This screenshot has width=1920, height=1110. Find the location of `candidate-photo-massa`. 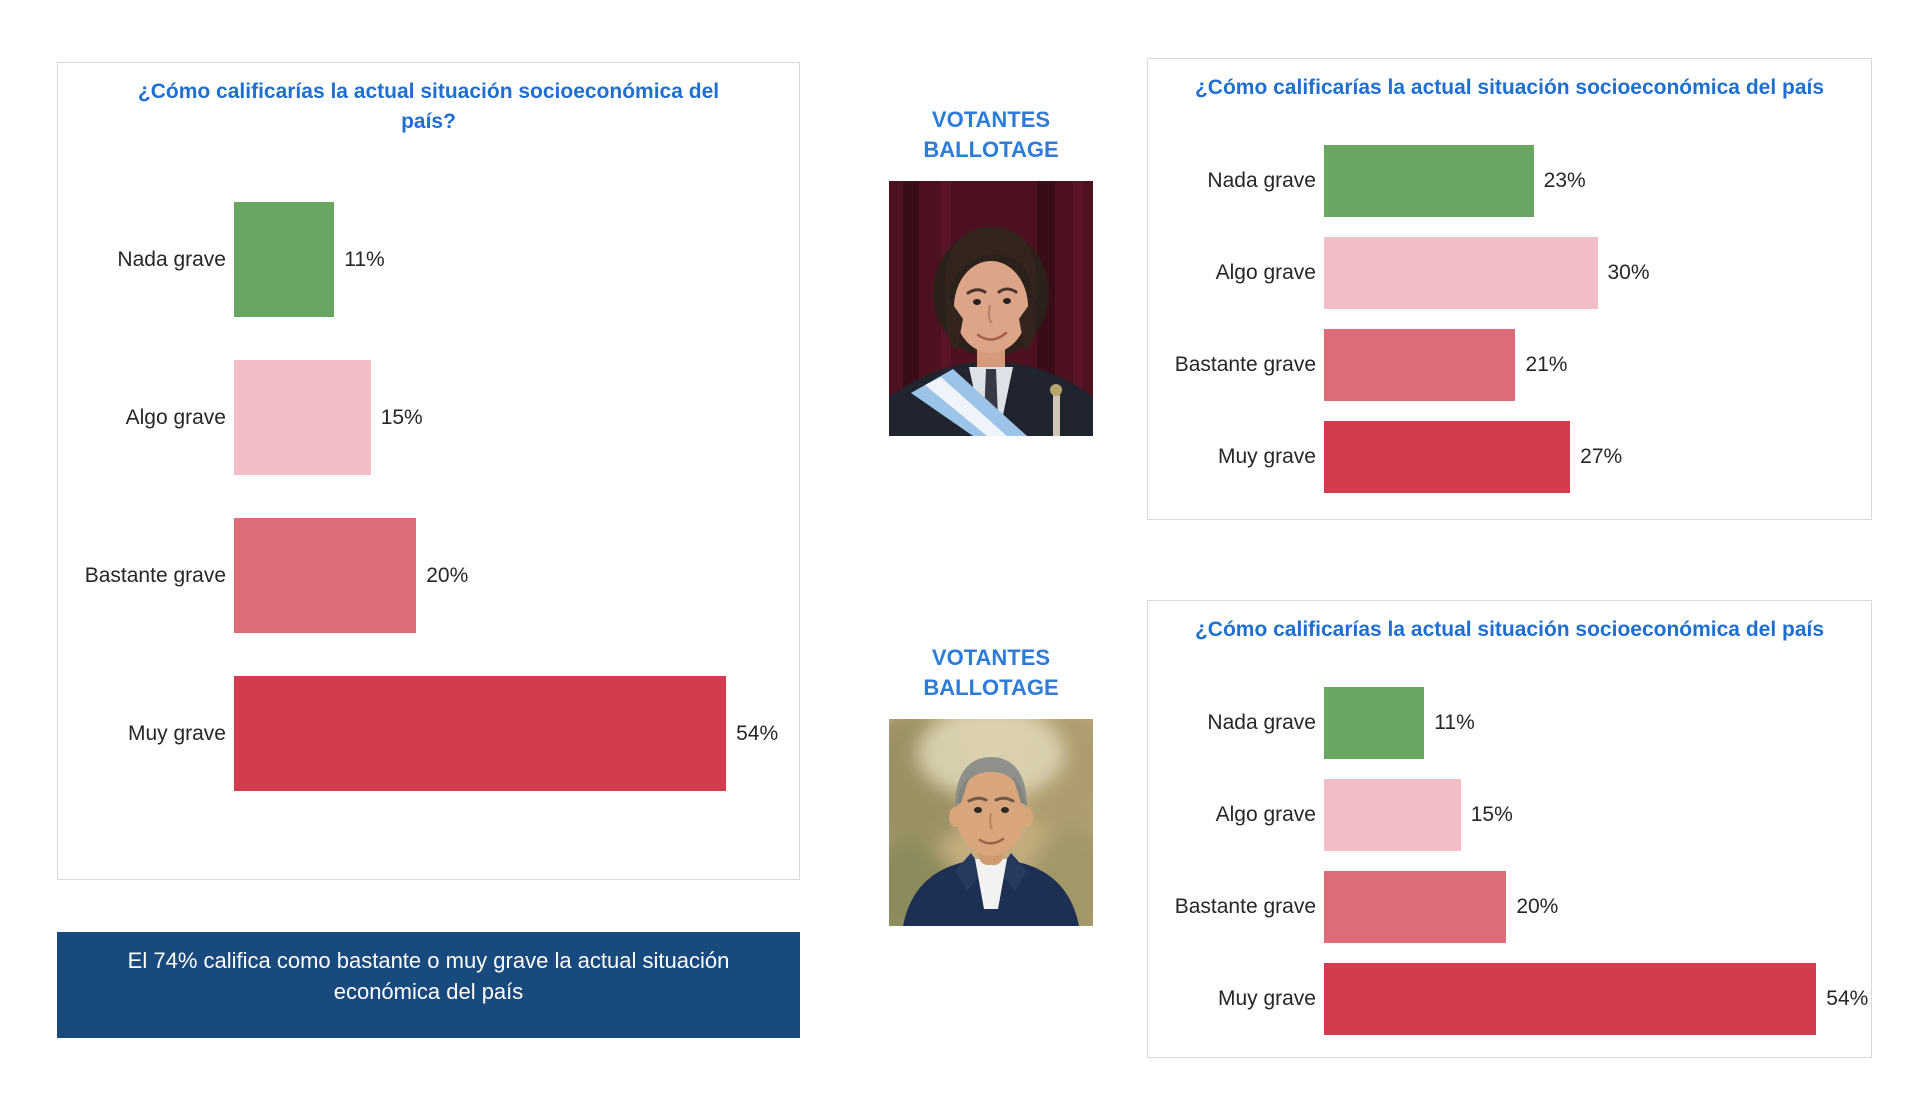

candidate-photo-massa is located at coordinates (991, 822).